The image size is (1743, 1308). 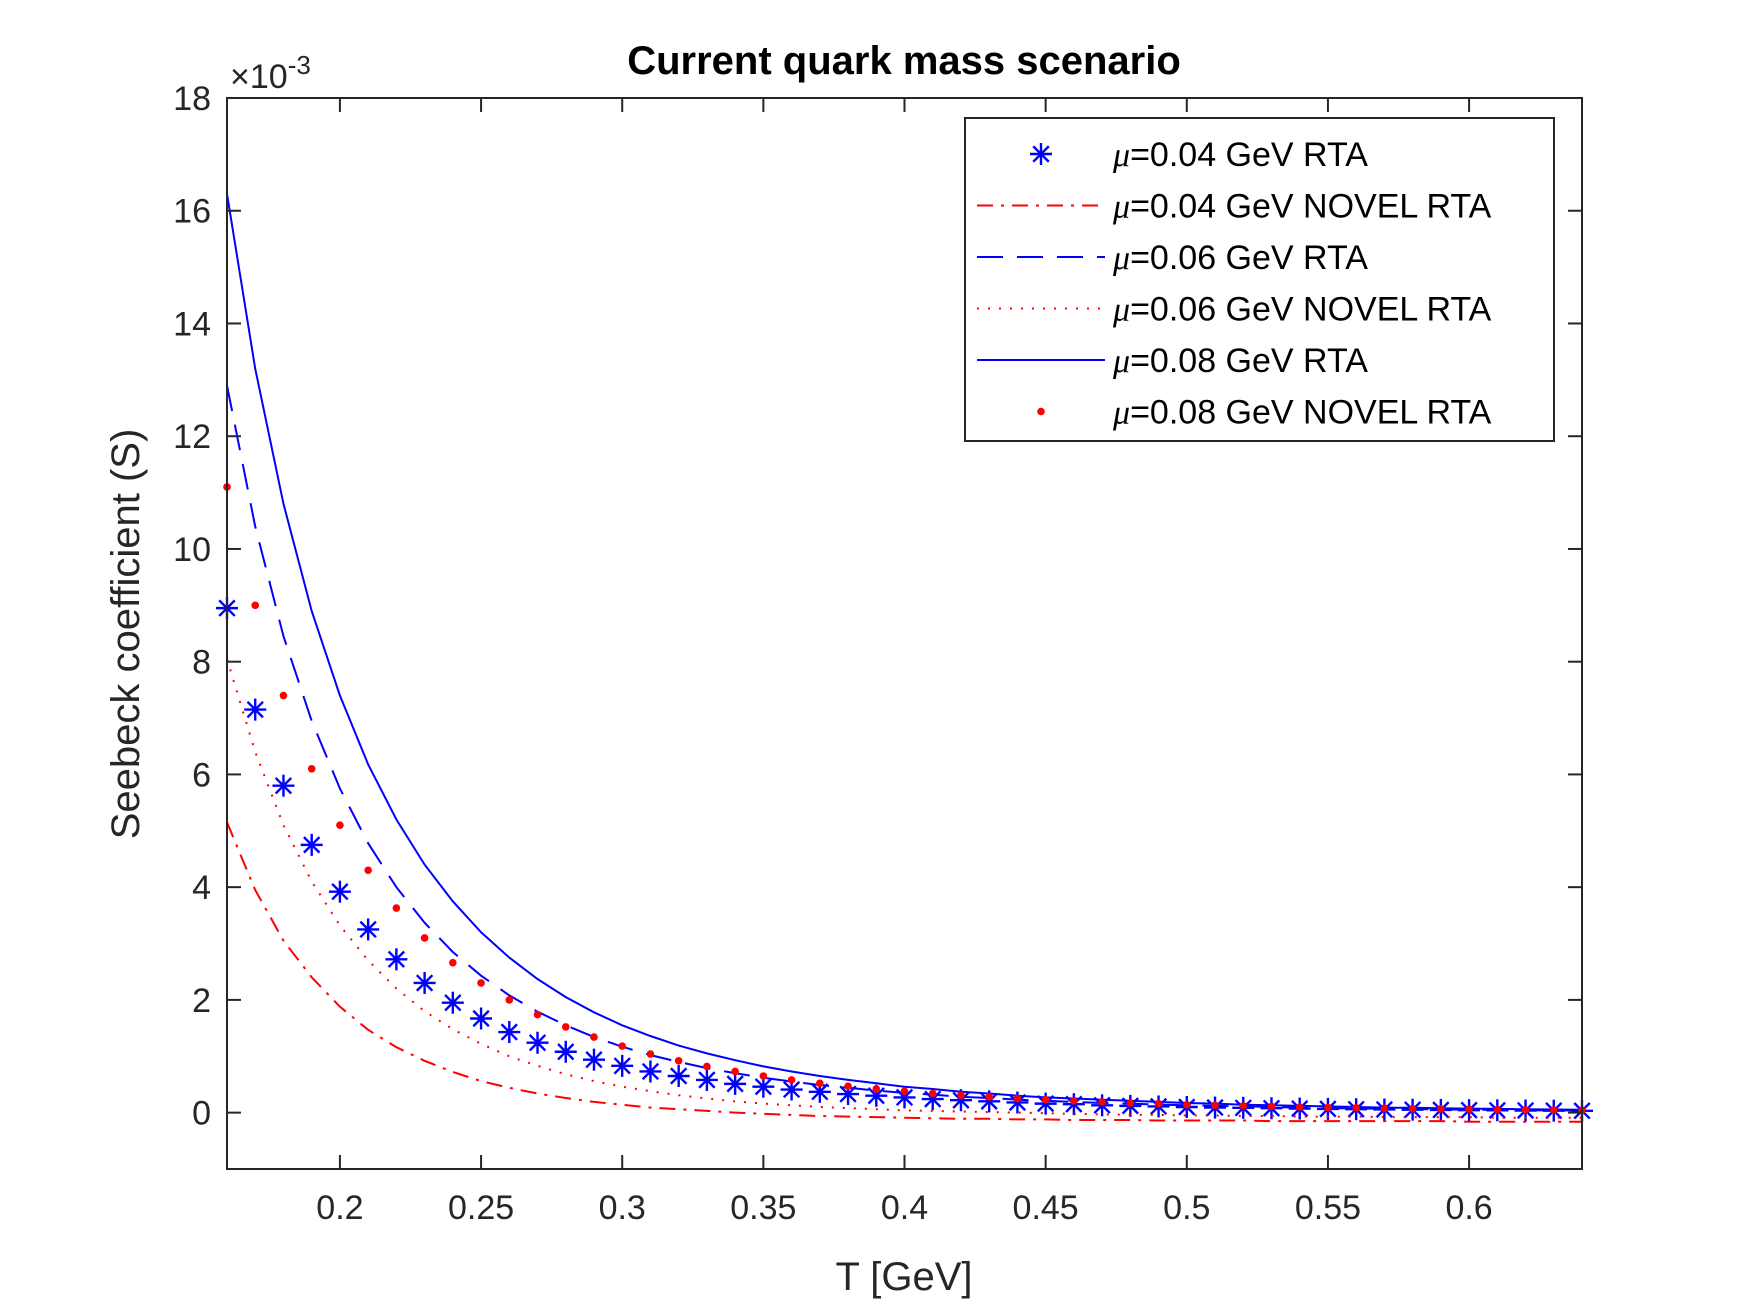 I want to click on legend-label: μ=0.08 GeV NOVEL RTA, so click(x=1302, y=413).